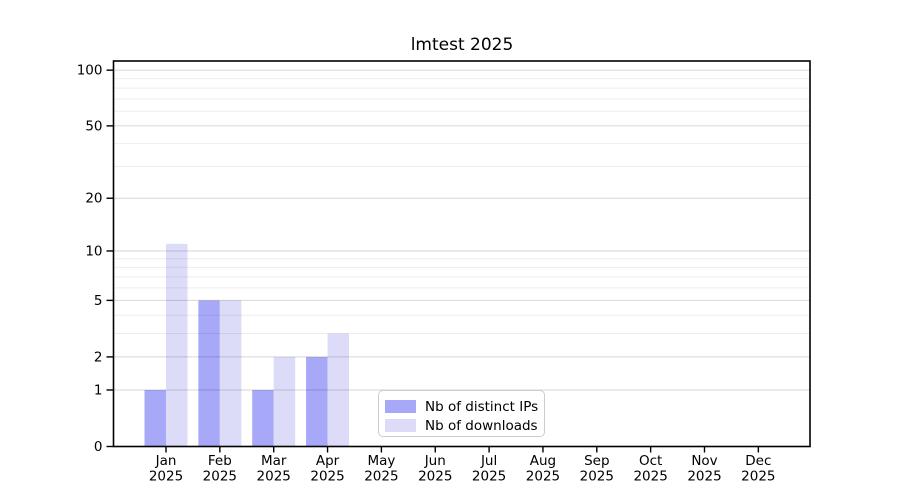  I want to click on legend-item-distinct-ips: Nb of distinct IPs, so click(464, 406).